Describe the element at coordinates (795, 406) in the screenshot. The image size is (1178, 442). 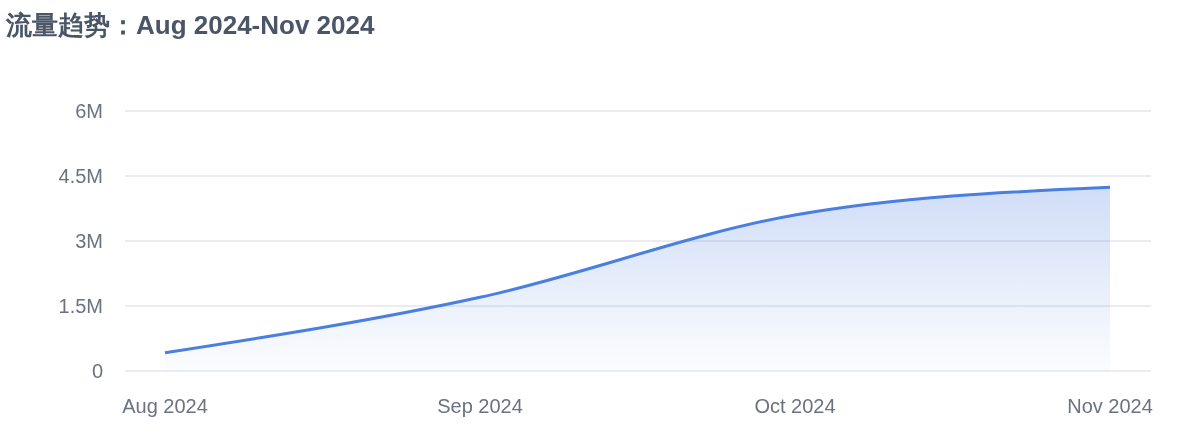
I see `x-tick-label: Oct 2024` at that location.